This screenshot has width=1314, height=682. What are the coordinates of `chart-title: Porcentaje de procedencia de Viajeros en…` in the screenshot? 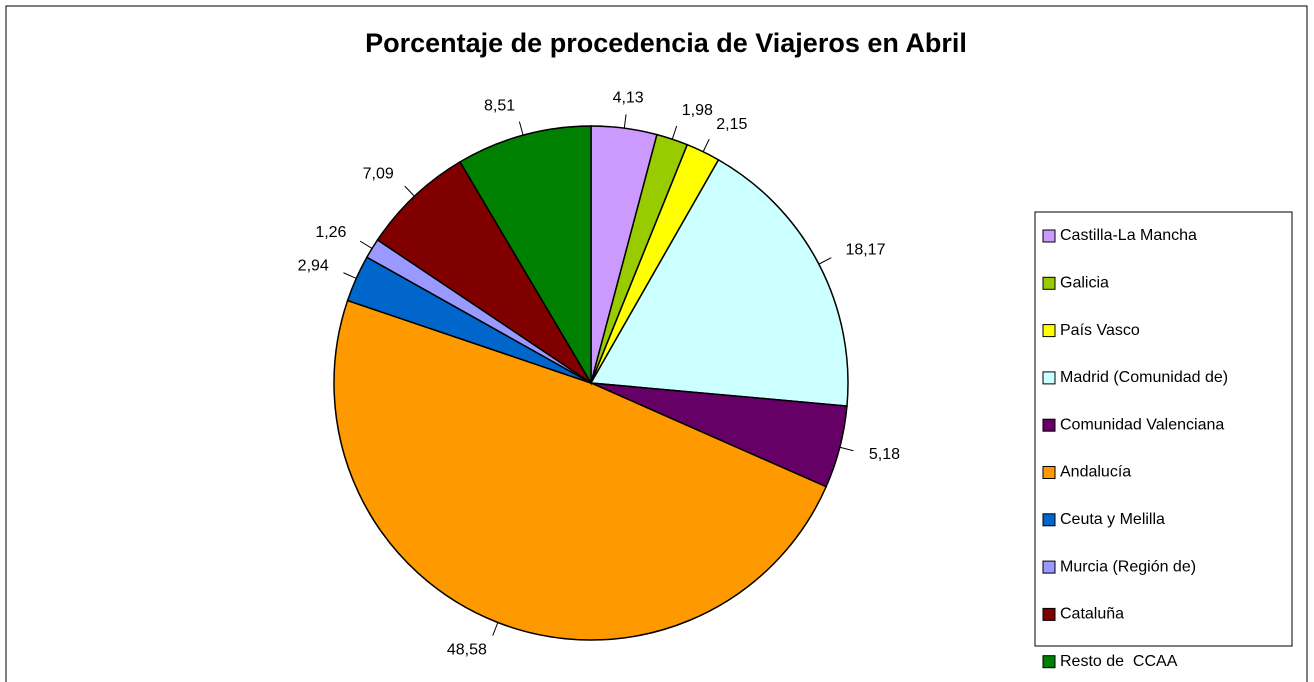 It's located at (666, 43).